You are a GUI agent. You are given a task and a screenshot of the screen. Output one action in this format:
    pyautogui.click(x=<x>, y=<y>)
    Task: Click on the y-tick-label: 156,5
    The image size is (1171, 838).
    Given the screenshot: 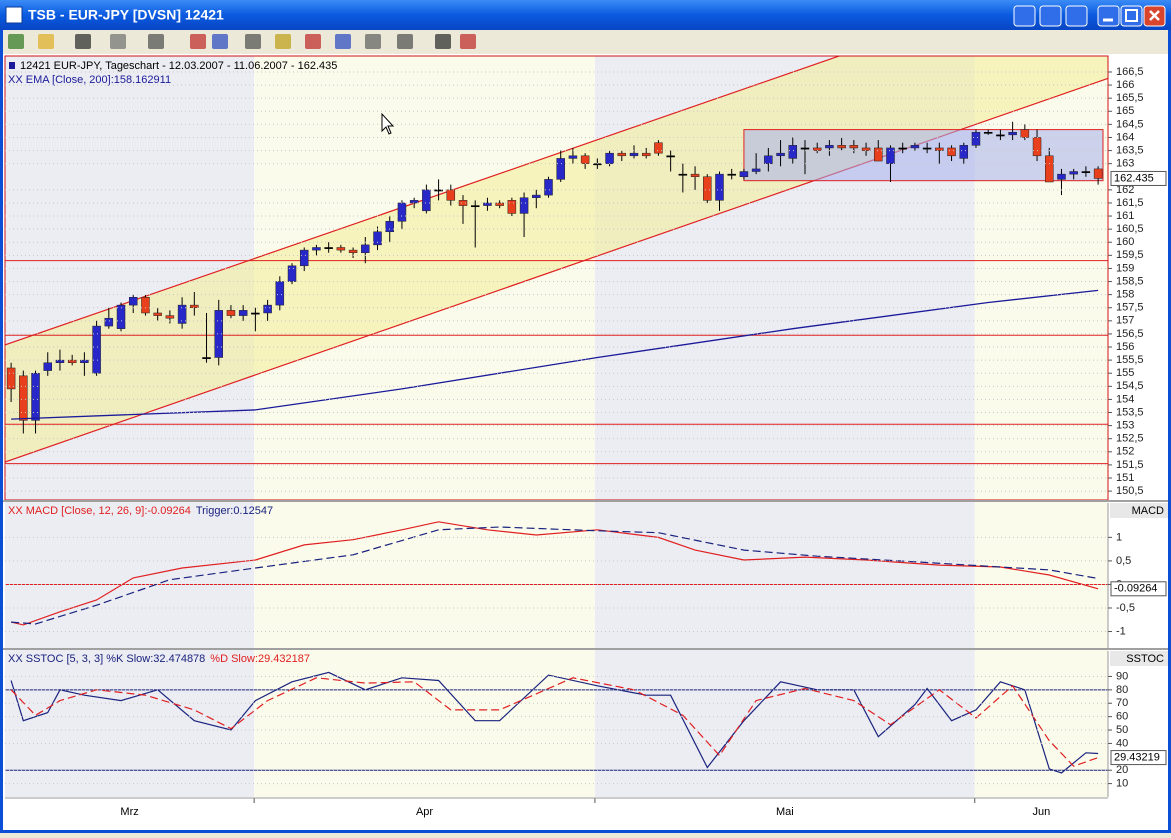 What is the action you would take?
    pyautogui.click(x=1130, y=334)
    